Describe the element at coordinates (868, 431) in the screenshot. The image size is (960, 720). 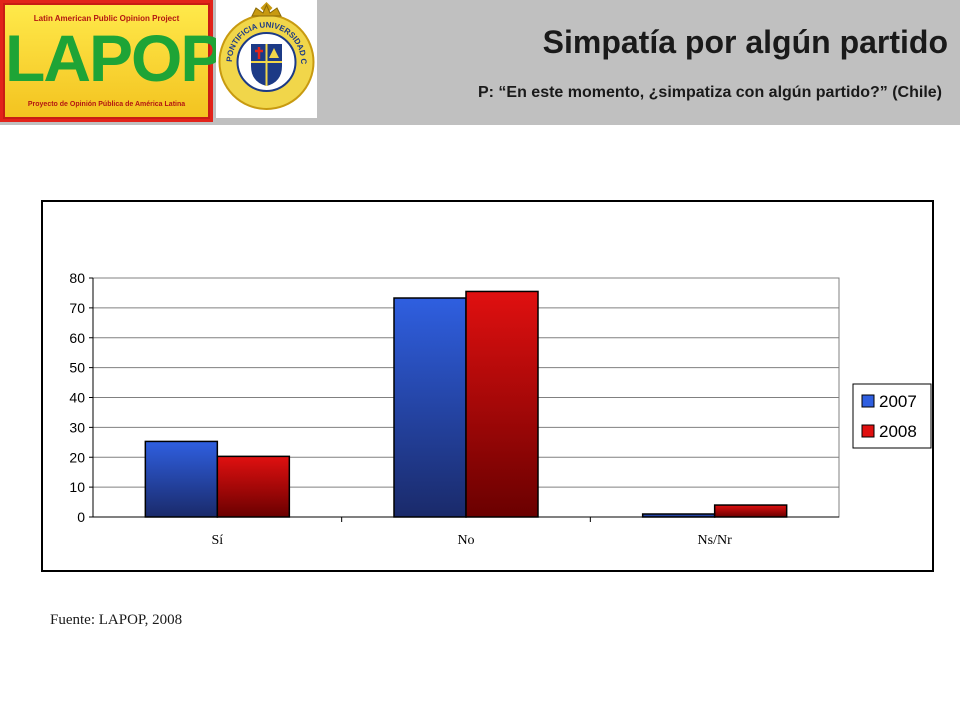
I see `legend-swatch-2008` at that location.